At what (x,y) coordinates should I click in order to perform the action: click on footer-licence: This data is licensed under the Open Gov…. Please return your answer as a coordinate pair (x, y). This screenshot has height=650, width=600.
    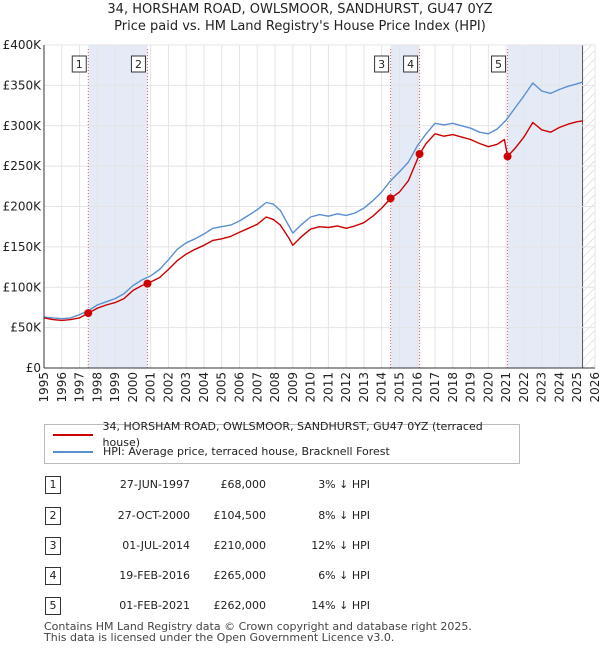
    Looking at the image, I should click on (219, 637).